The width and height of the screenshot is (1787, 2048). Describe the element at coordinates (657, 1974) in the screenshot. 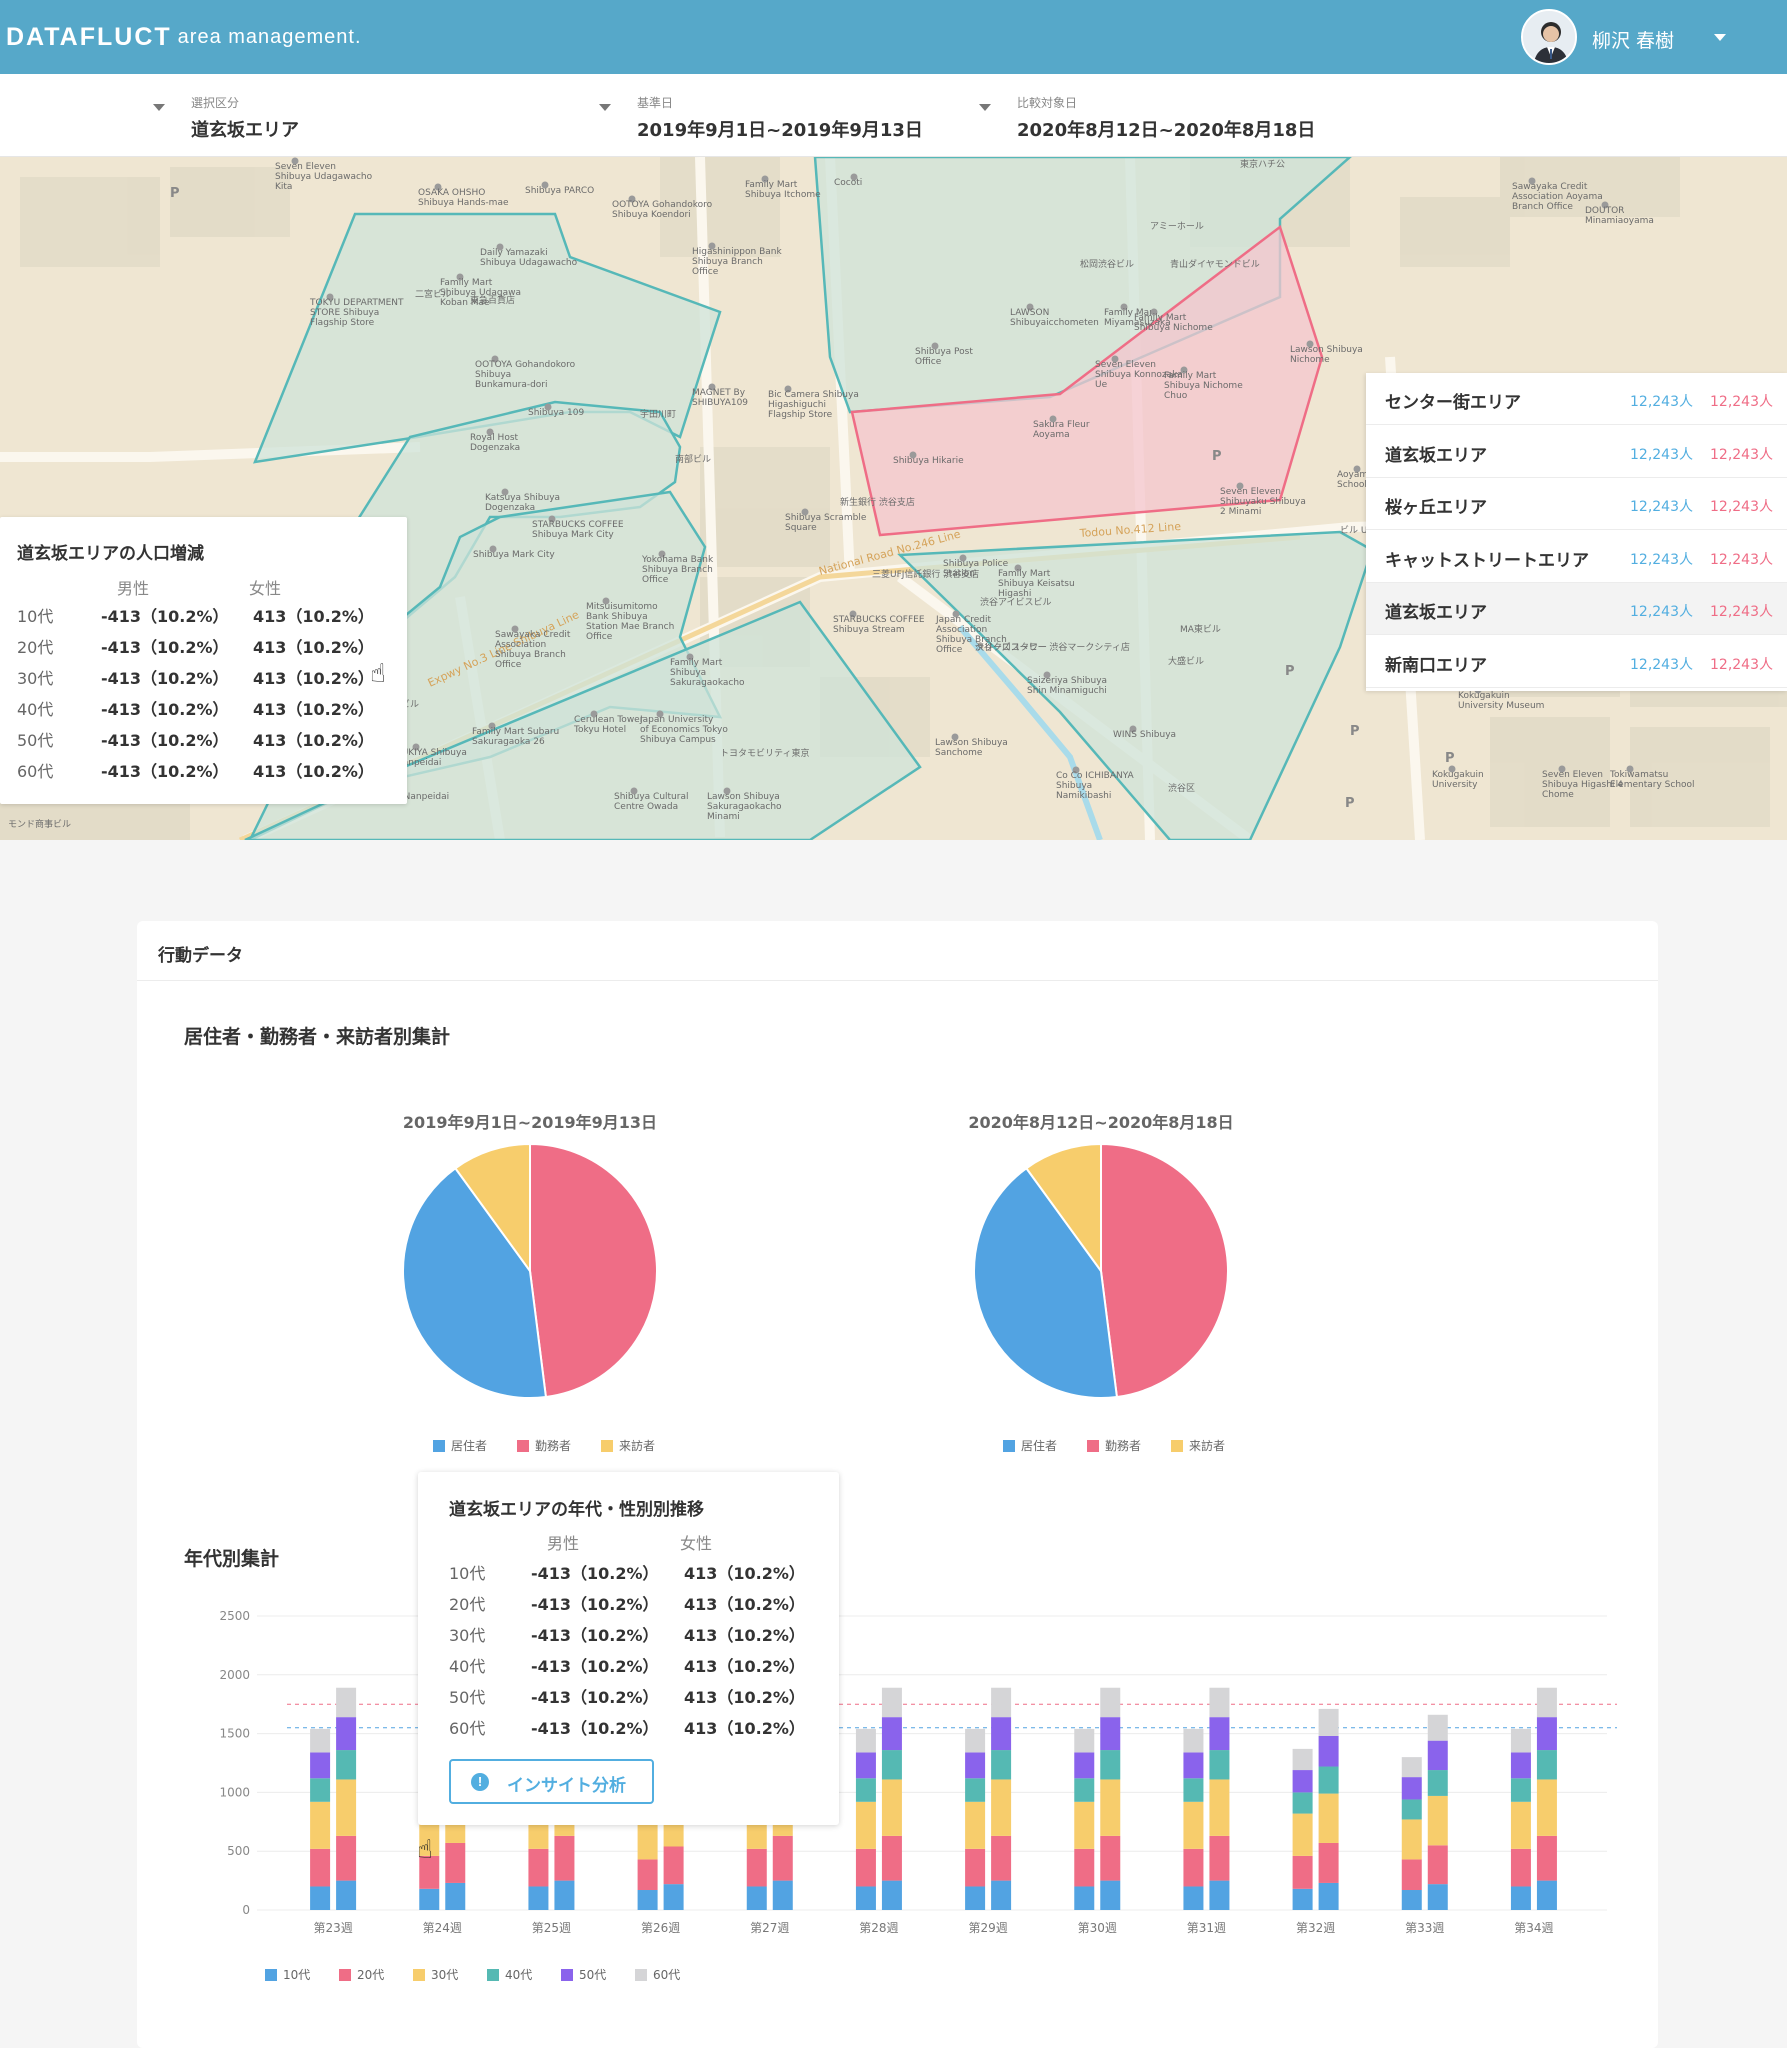

I see `legend-item: 60代` at that location.